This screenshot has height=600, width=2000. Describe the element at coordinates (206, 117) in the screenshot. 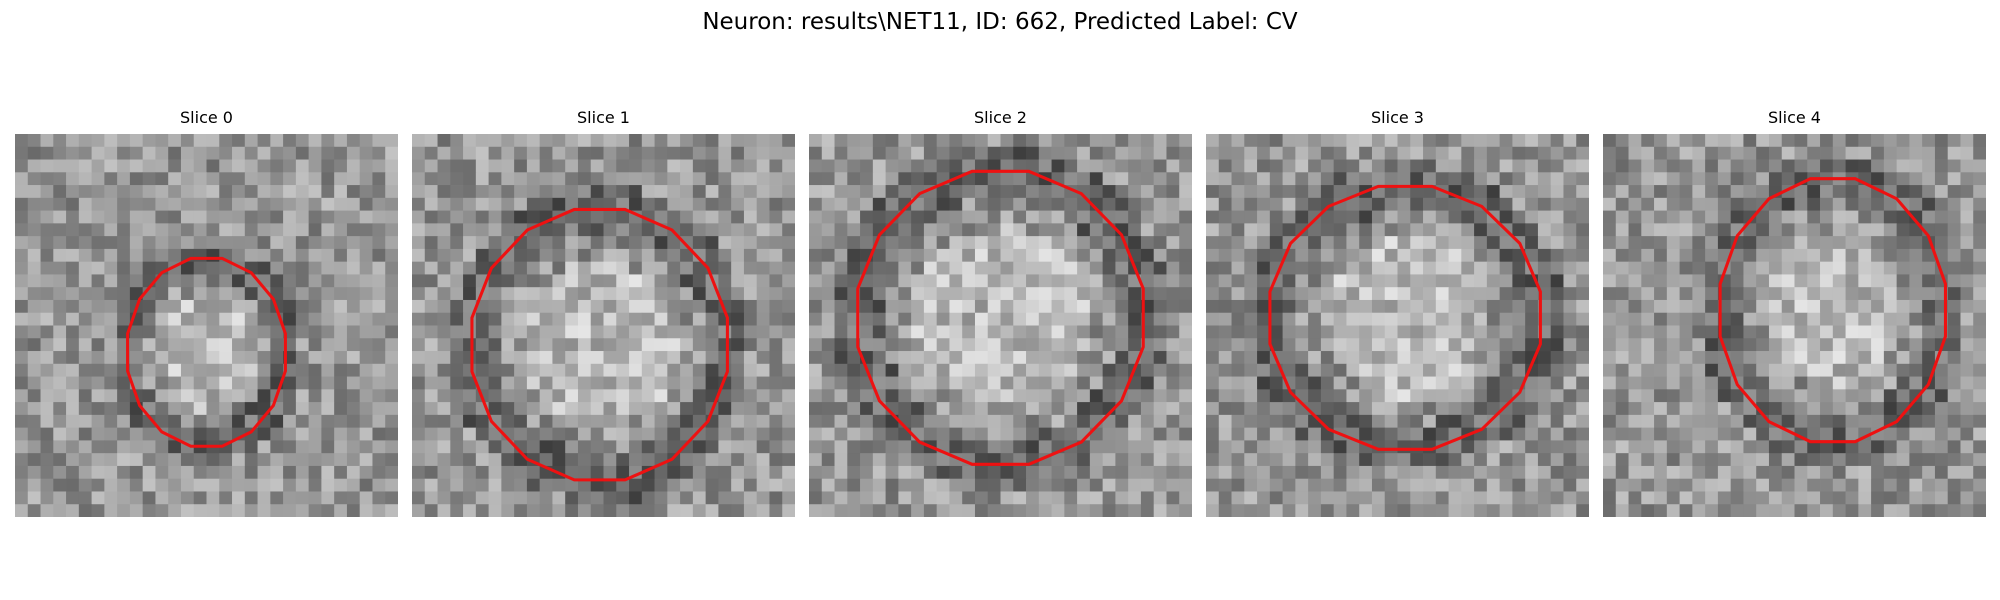

I see `slice-title: Slice 0` at that location.